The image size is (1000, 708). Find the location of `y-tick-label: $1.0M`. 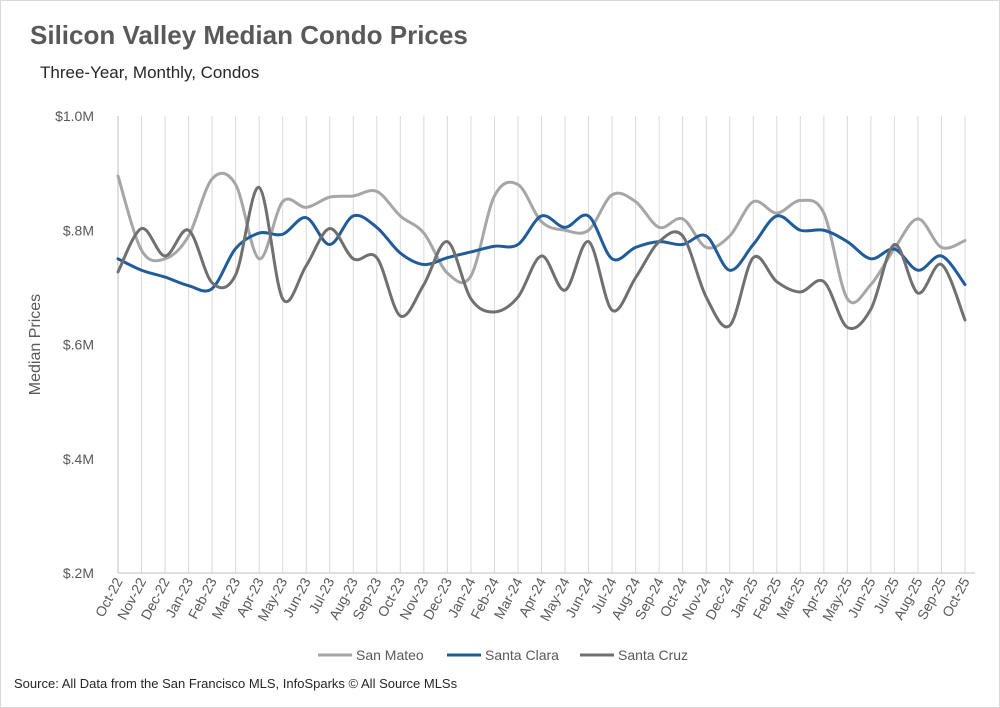

y-tick-label: $1.0M is located at coordinates (74, 116).